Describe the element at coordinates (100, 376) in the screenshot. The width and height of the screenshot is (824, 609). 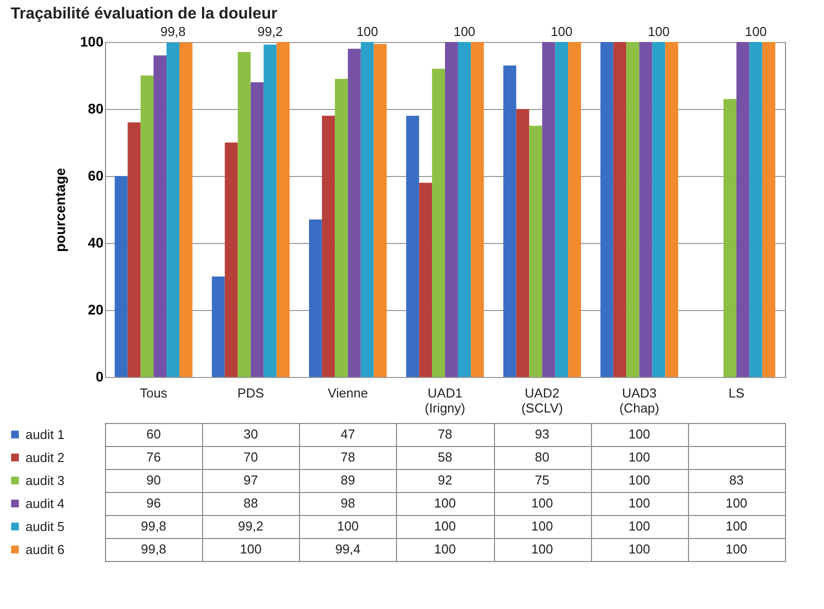
I see `y-tick-label: 0` at that location.